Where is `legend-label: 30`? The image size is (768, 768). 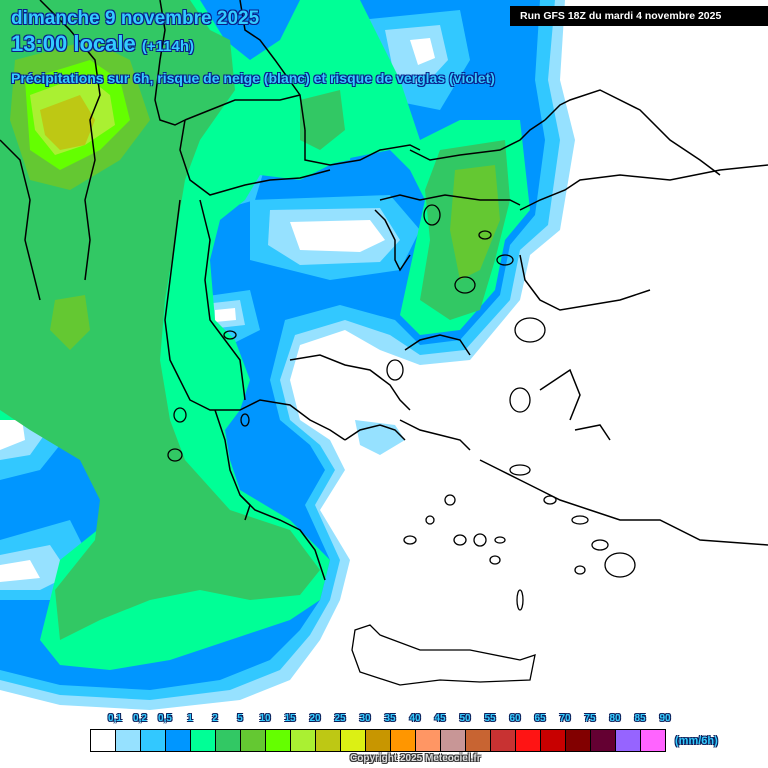 legend-label: 30 is located at coordinates (365, 718).